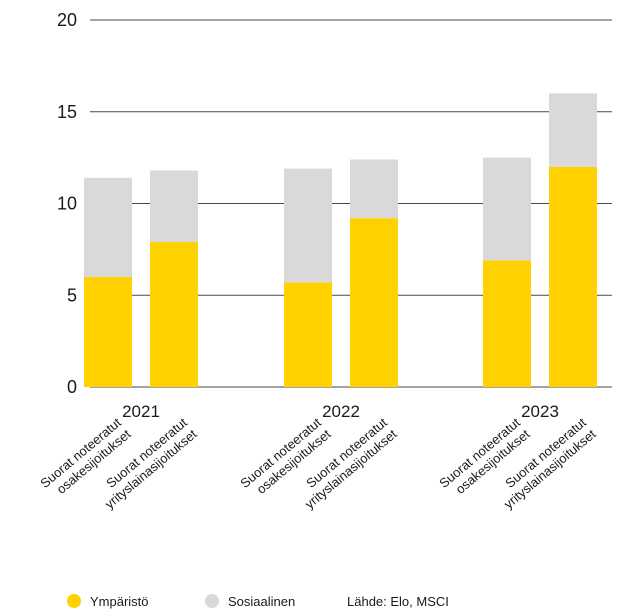 The width and height of the screenshot is (635, 611). I want to click on legend-label-sosiaalinen: Sosiaalinen, so click(261, 601).